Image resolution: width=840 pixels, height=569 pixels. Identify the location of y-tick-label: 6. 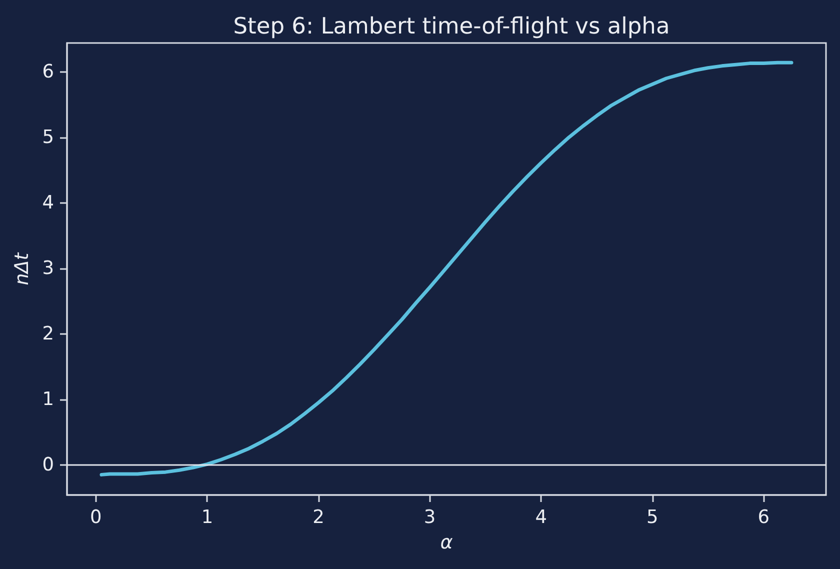
(48, 71).